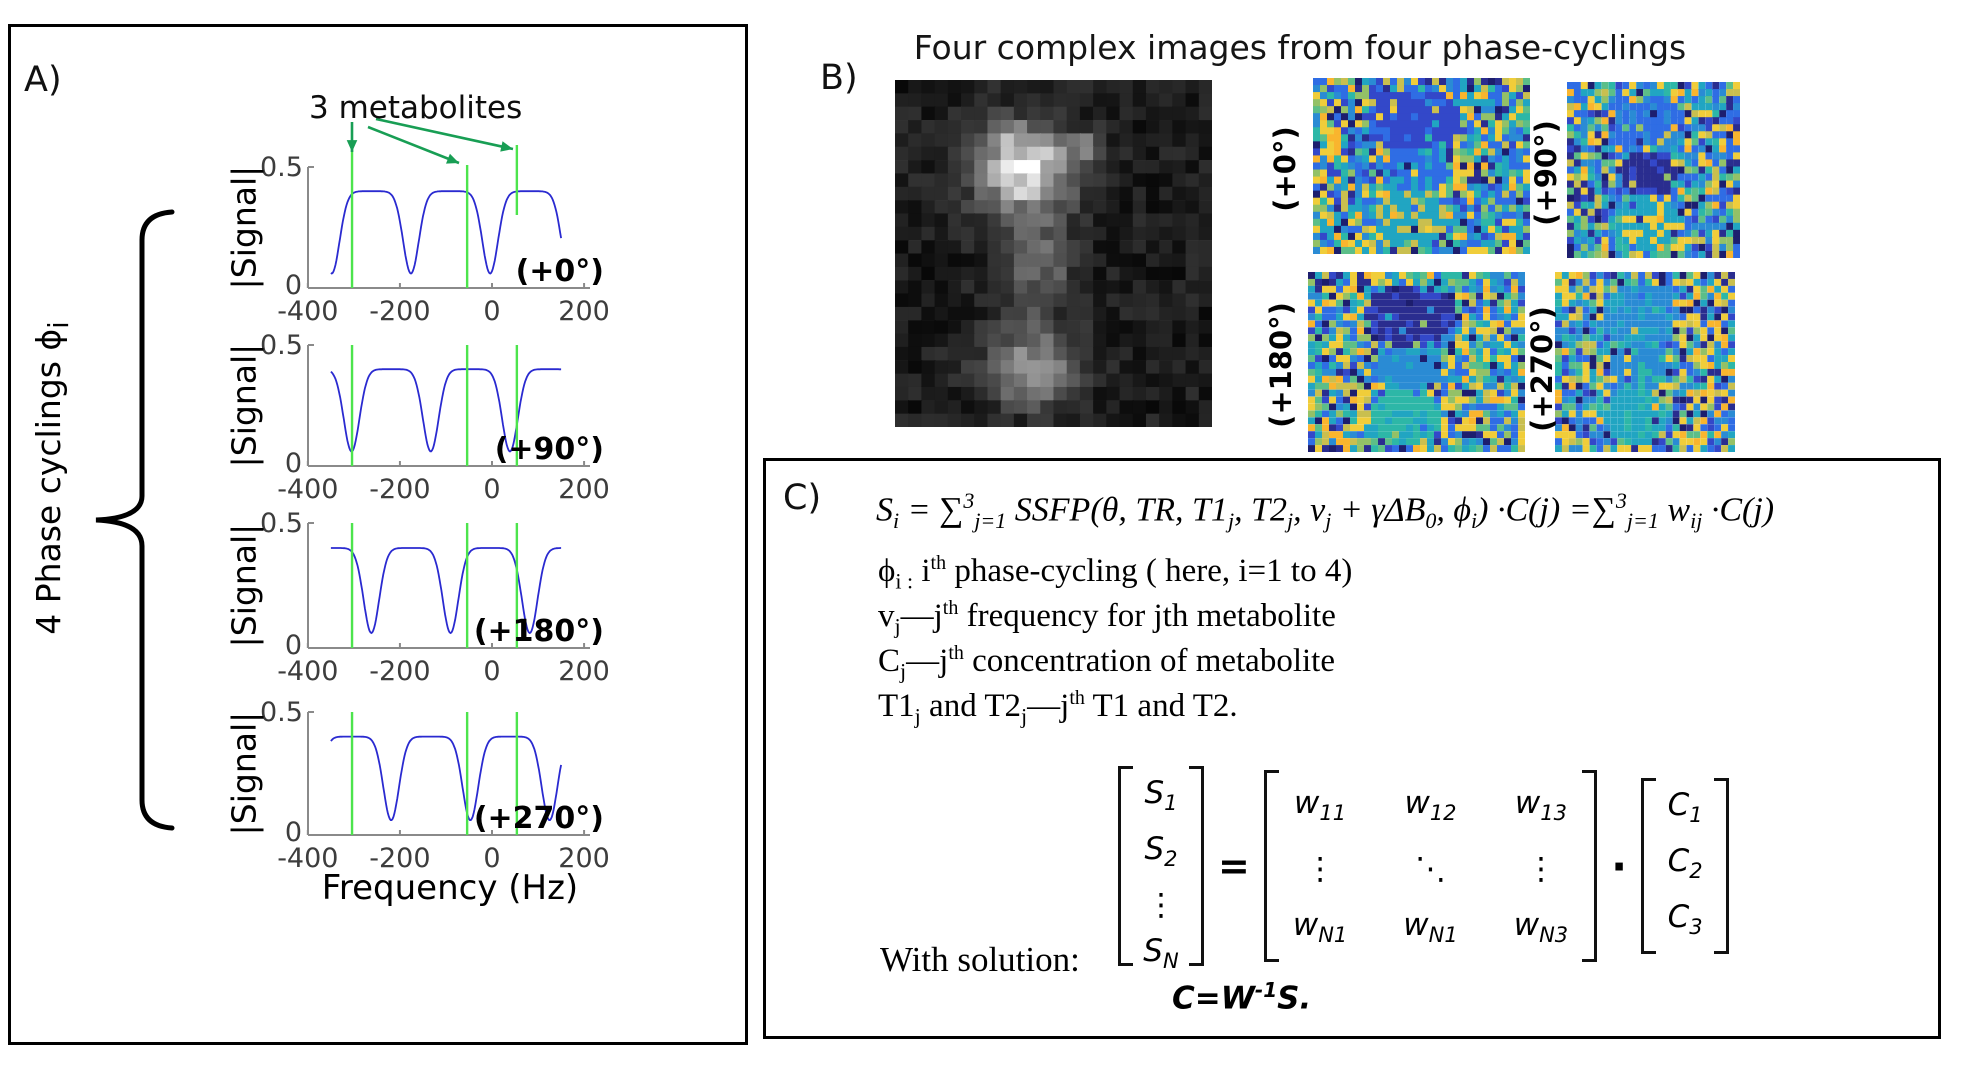 The width and height of the screenshot is (1971, 1077). What do you see at coordinates (1234, 866) in the screenshot?
I see `equals-sign: =` at bounding box center [1234, 866].